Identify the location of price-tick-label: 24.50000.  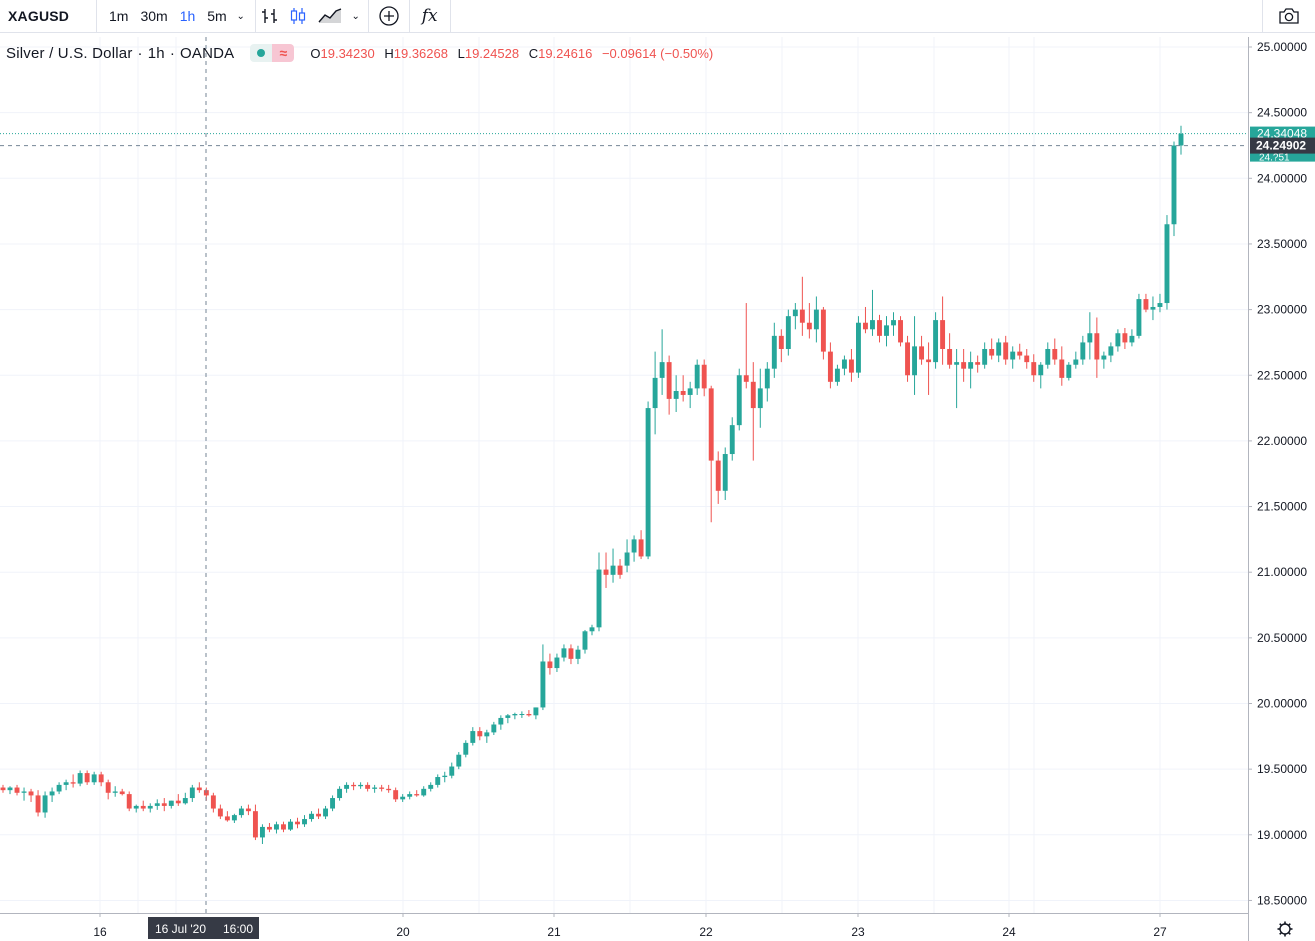
(1282, 113).